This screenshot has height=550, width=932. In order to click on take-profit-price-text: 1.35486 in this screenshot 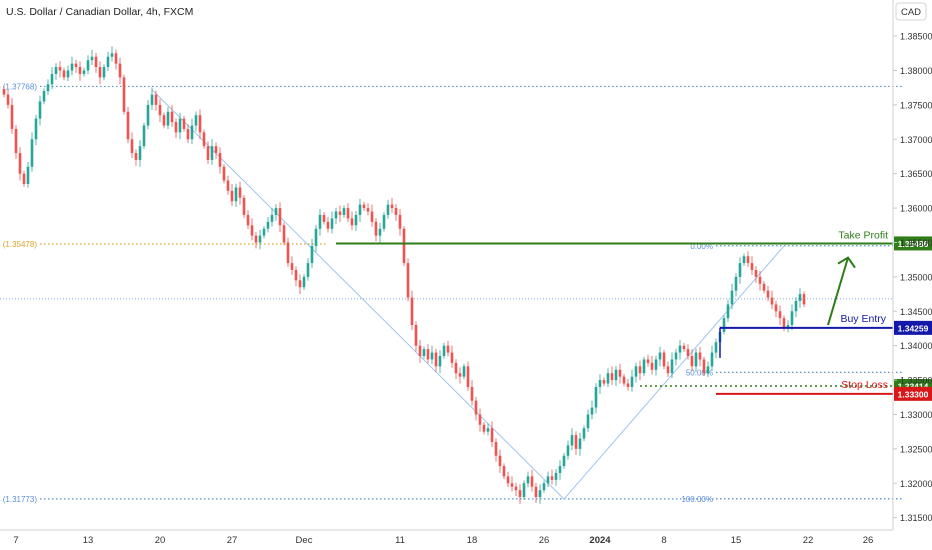, I will do `click(913, 244)`.